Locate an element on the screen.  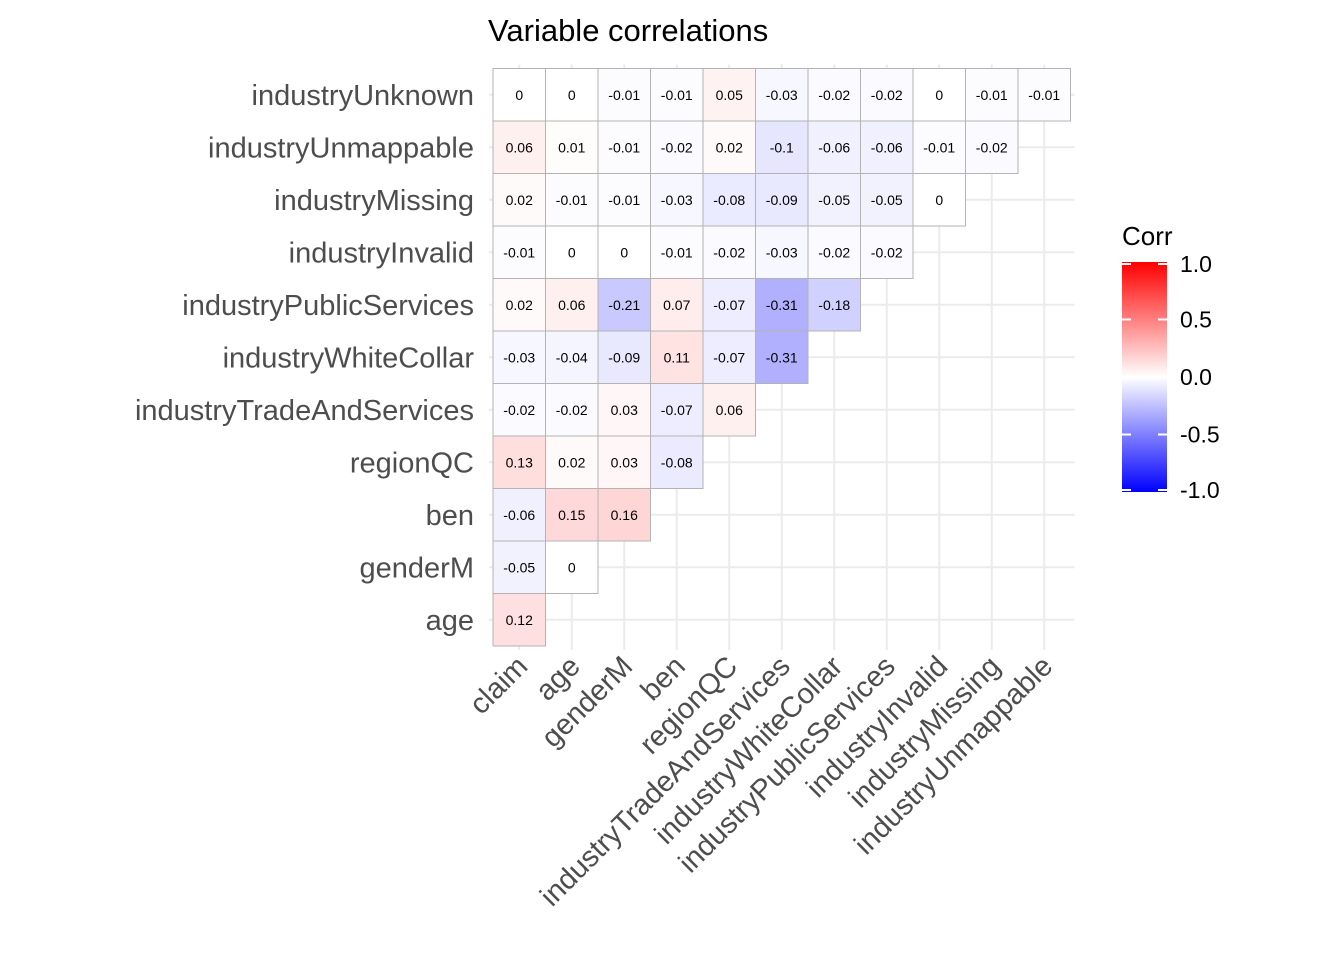
cell-value-label: 0.11 is located at coordinates (677, 357).